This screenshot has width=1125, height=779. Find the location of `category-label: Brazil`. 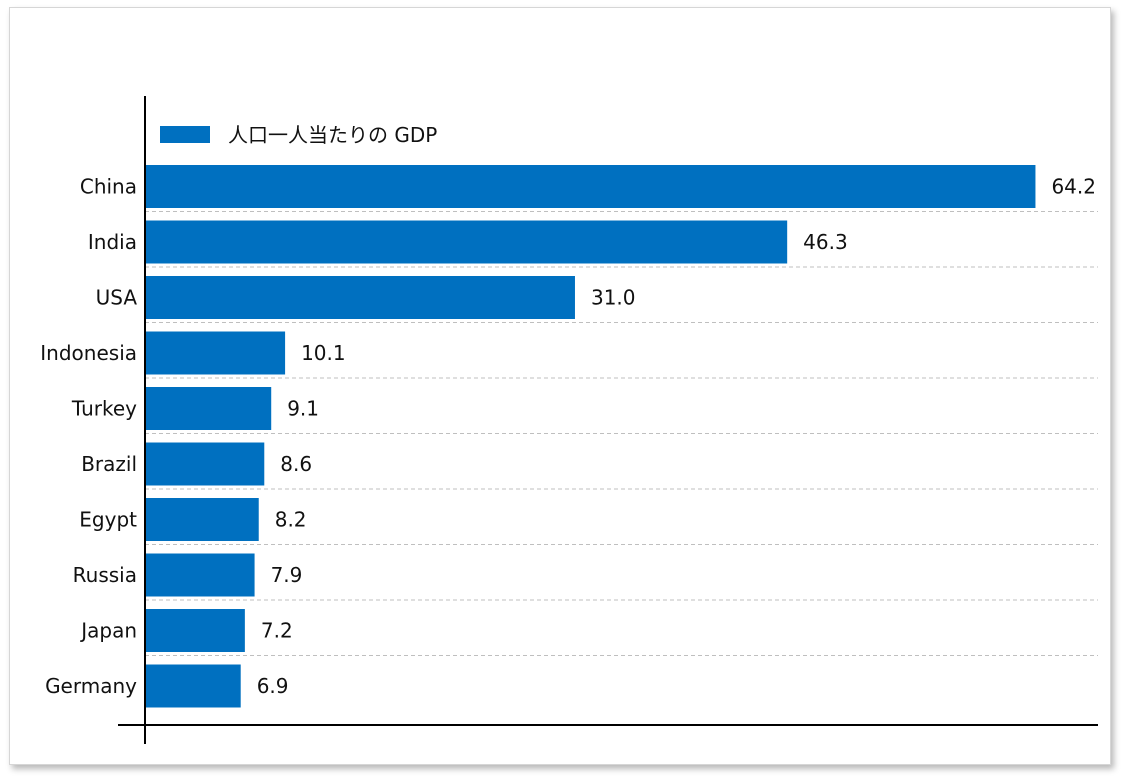

category-label: Brazil is located at coordinates (109, 464).